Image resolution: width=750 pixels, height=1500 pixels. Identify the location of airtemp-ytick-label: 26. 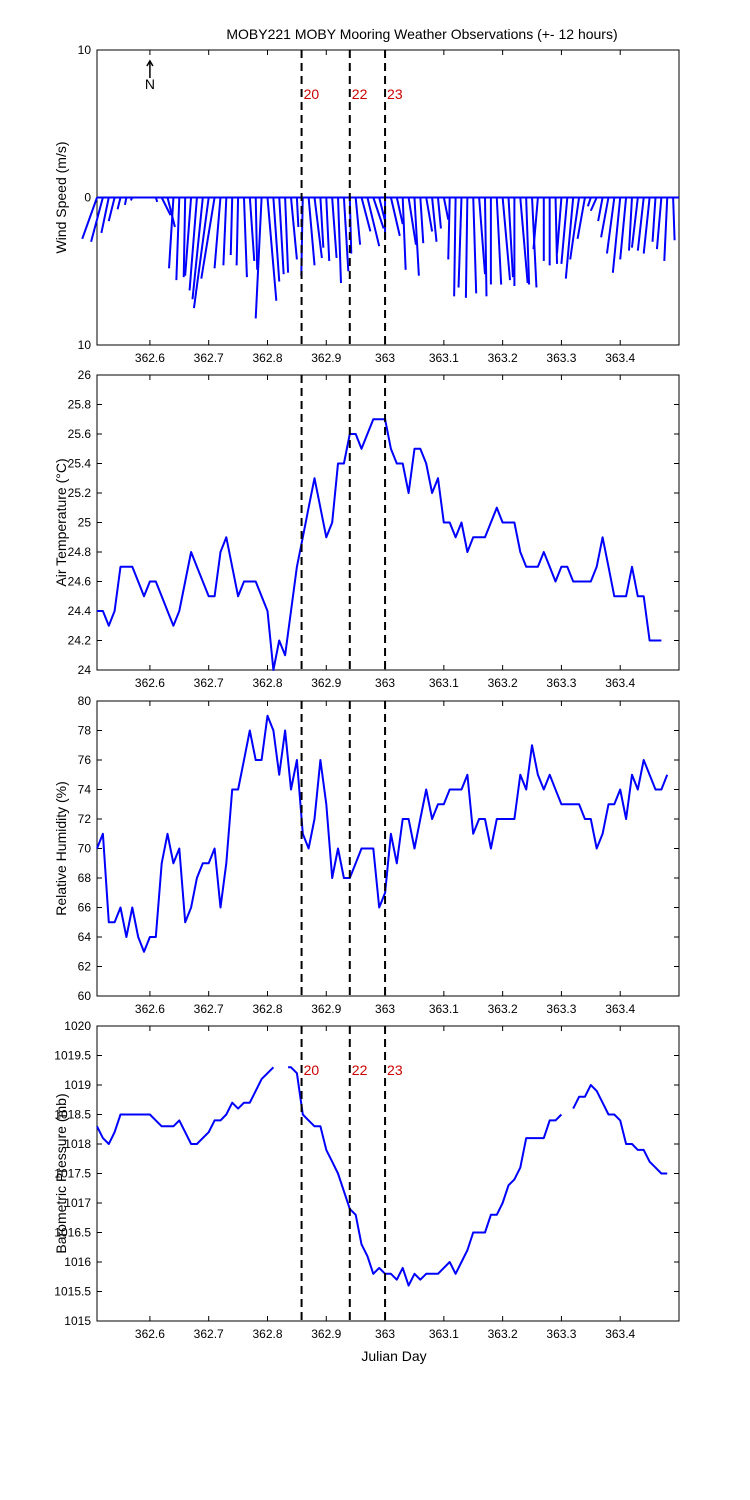
(85, 375).